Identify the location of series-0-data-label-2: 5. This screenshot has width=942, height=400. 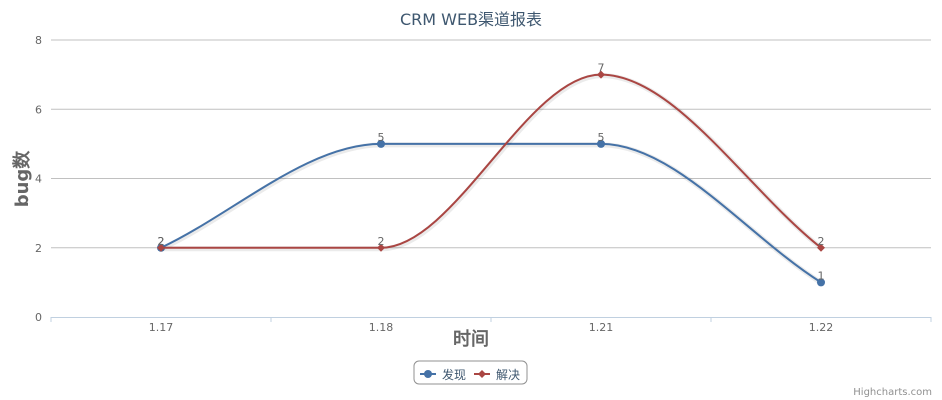
(601, 137).